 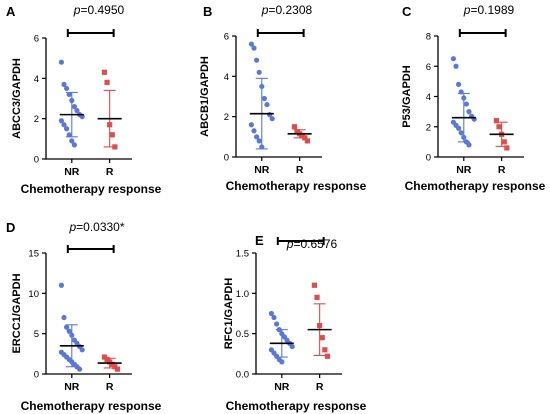 What do you see at coordinates (33, 254) in the screenshot?
I see `y-tick-label: 15` at bounding box center [33, 254].